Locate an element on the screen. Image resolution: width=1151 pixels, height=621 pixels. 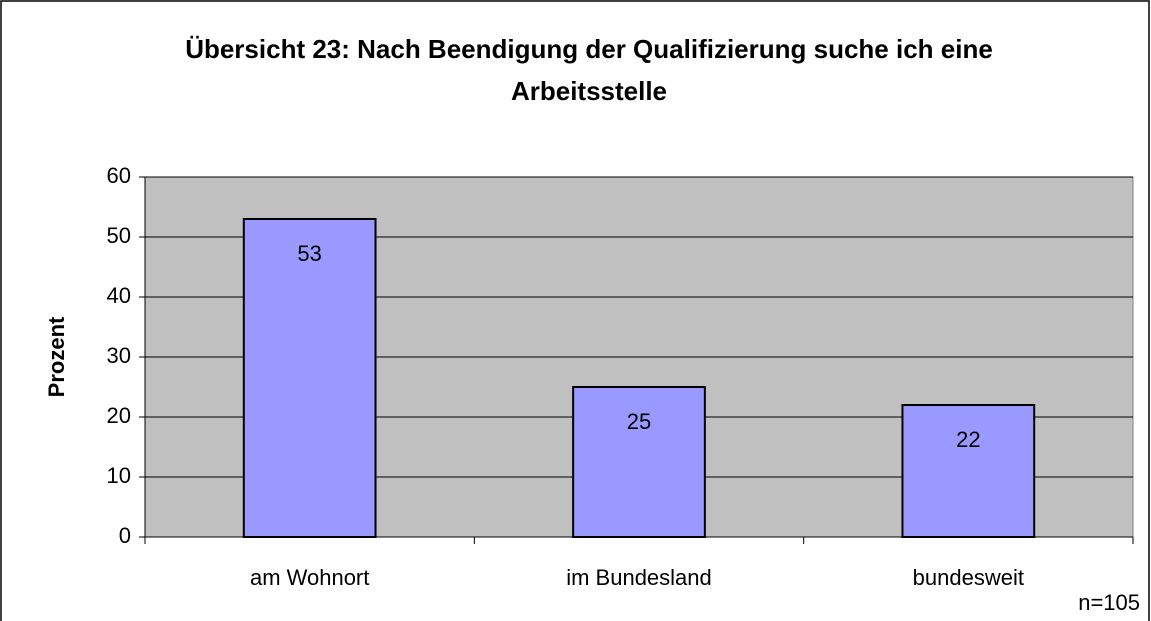
x-tick-label: am Wohnort is located at coordinates (309, 577).